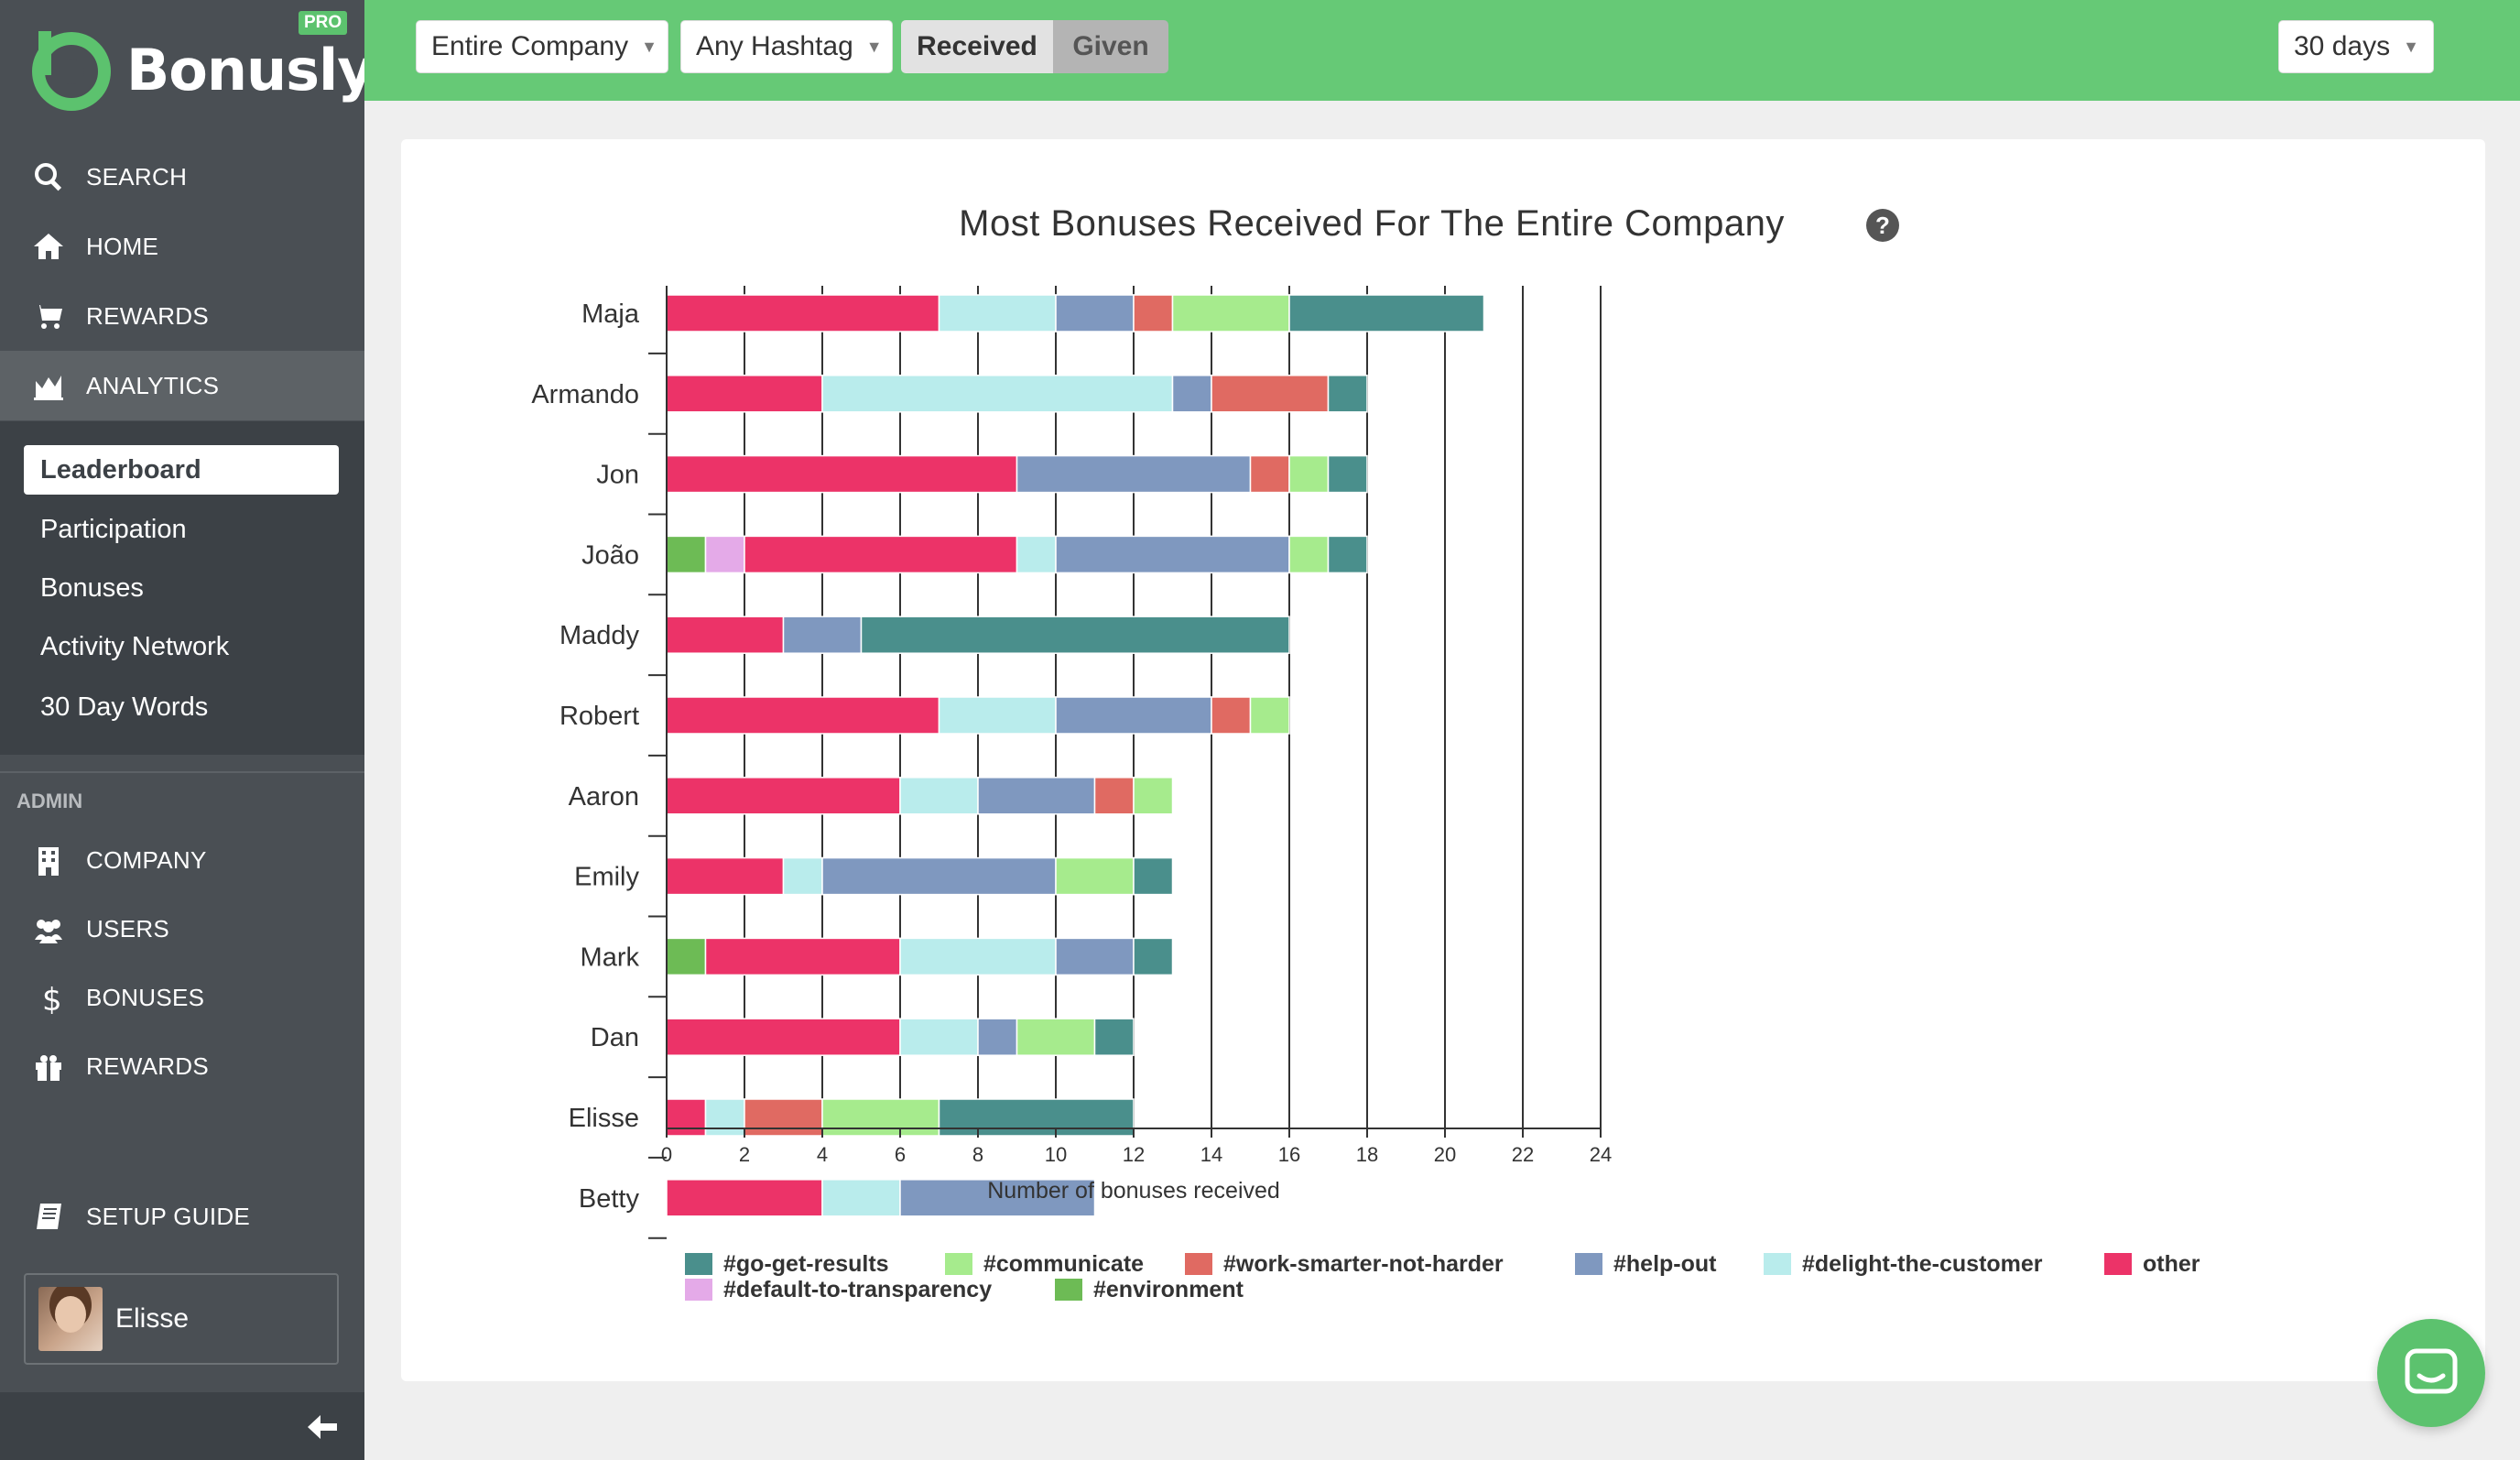 This screenshot has width=2520, height=1460. I want to click on nav-rewards: REWARDS, so click(182, 316).